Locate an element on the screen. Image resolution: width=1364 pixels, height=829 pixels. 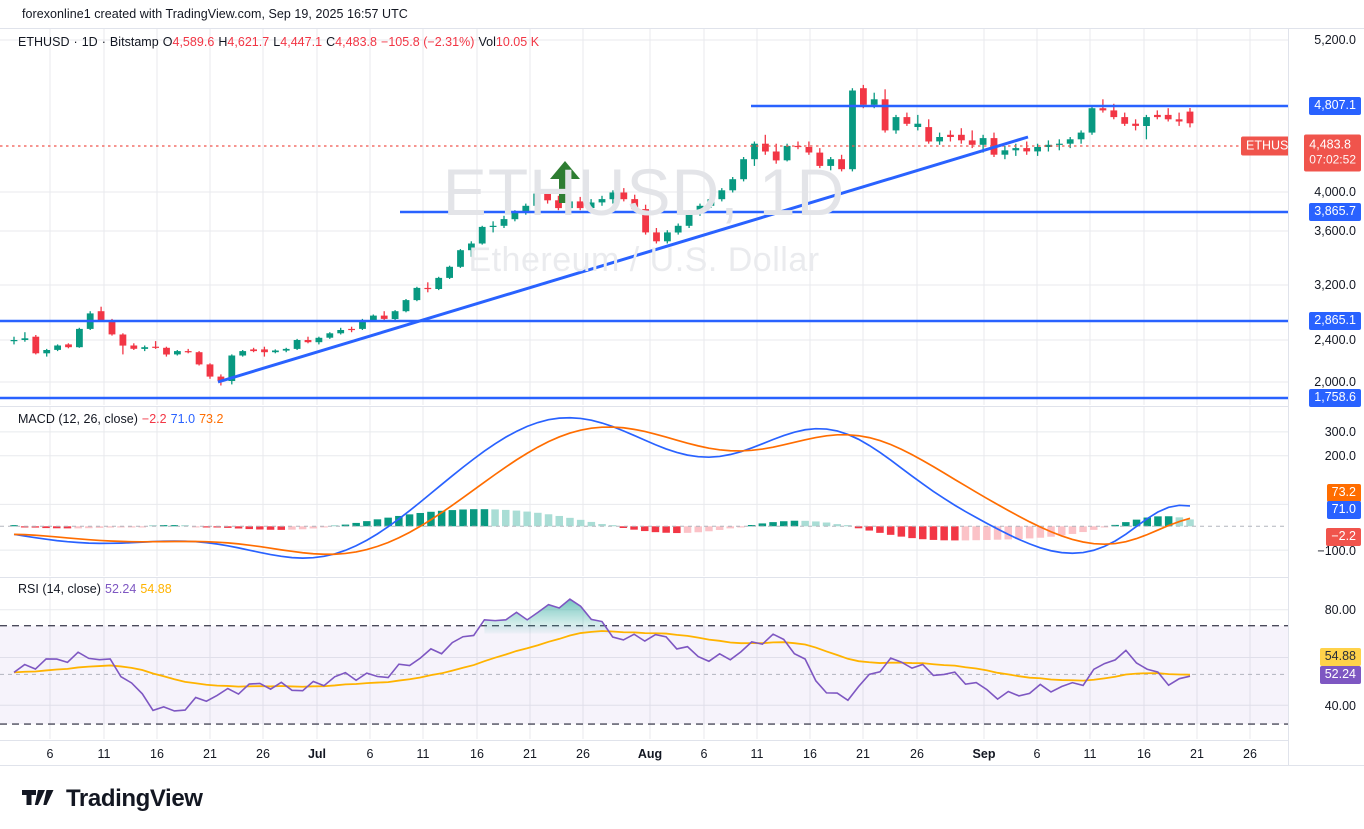
legend-ticker: ETHUSD is located at coordinates (44, 42).